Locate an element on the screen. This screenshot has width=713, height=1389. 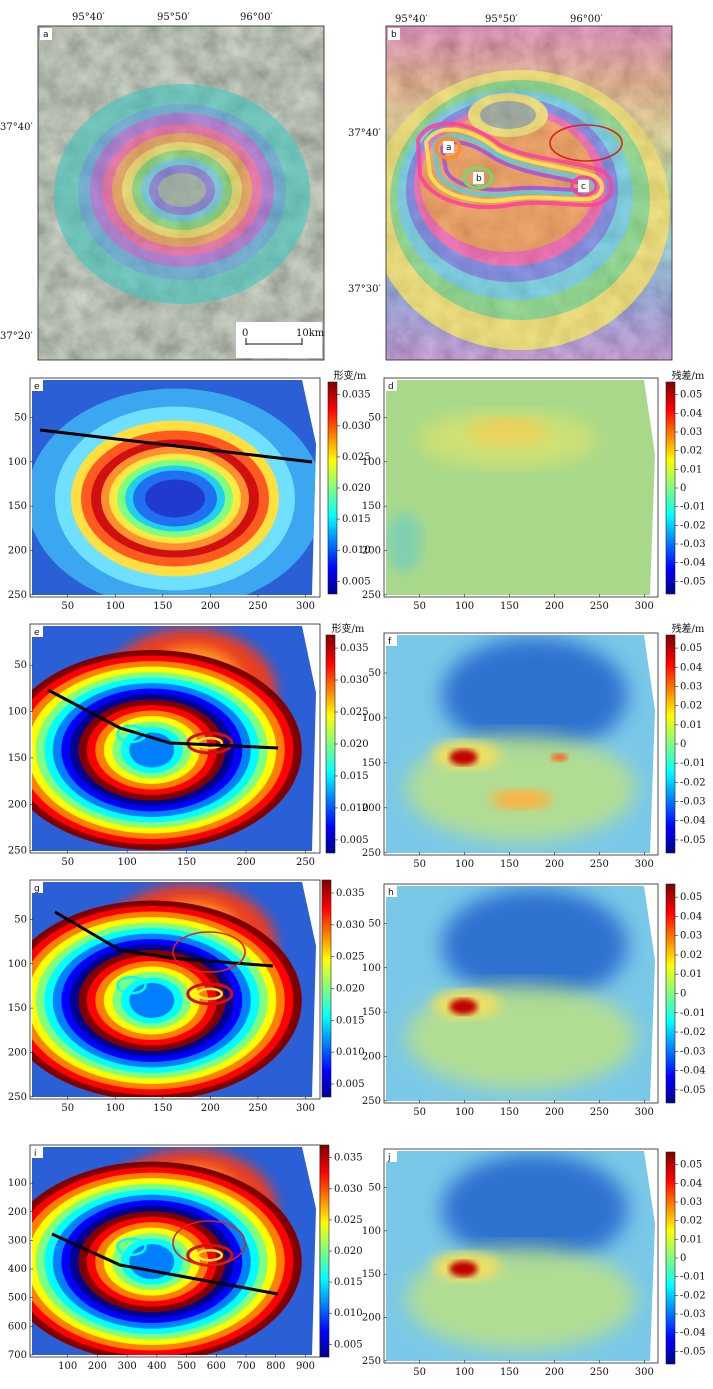
model-3-x-tick: 100 is located at coordinates (115, 1108).